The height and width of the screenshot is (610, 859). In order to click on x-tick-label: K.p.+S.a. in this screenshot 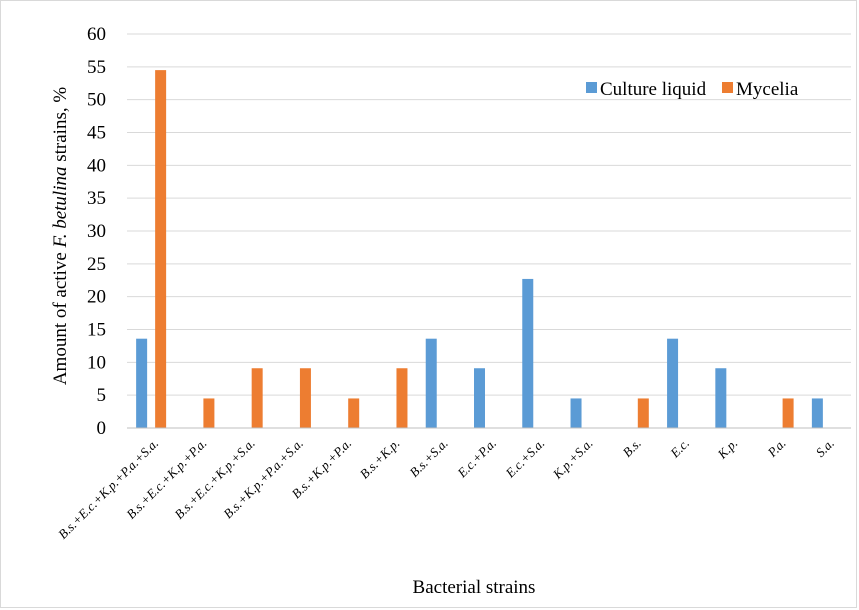, I will do `click(572, 459)`.